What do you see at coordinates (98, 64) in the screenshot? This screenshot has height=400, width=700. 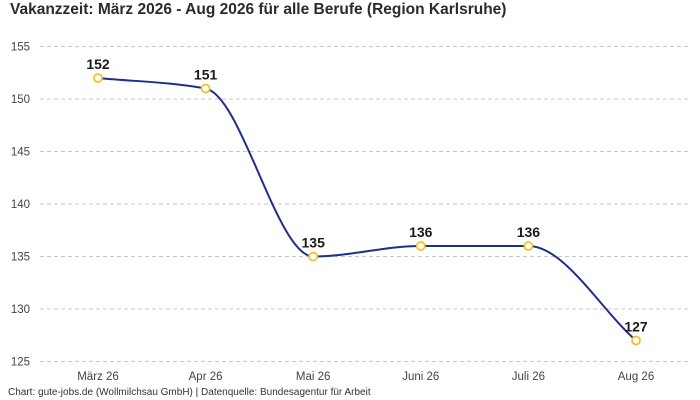 I see `data-value-label: 152` at bounding box center [98, 64].